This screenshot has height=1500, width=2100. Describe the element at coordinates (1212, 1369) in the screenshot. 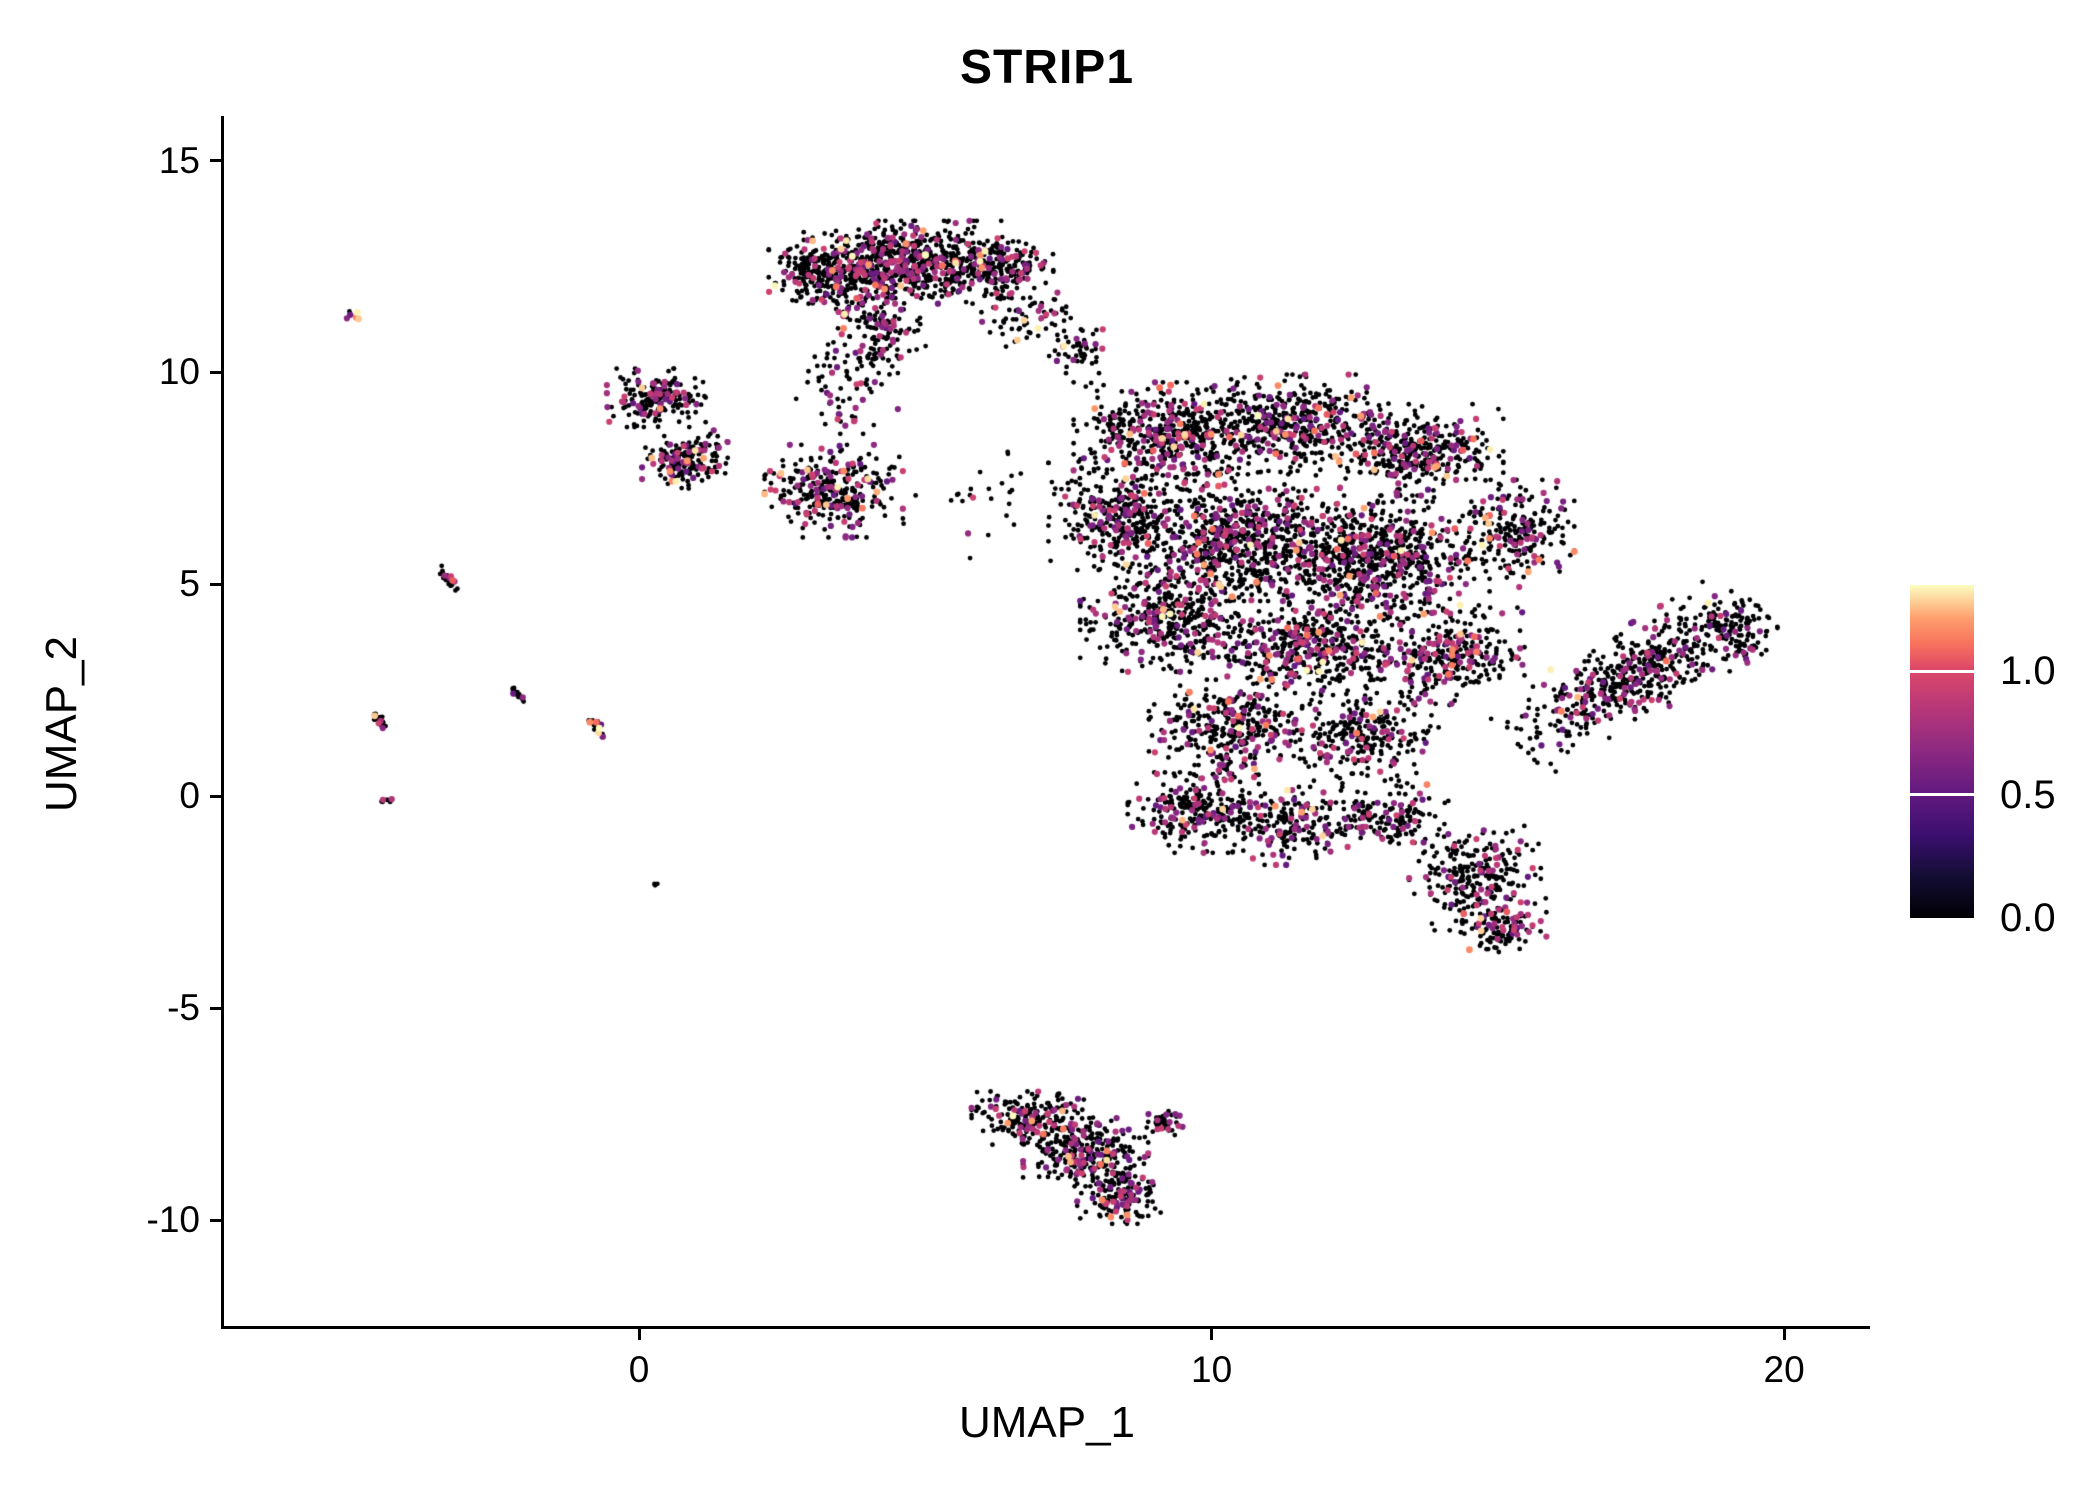

I see `x-tick-label: 10` at that location.